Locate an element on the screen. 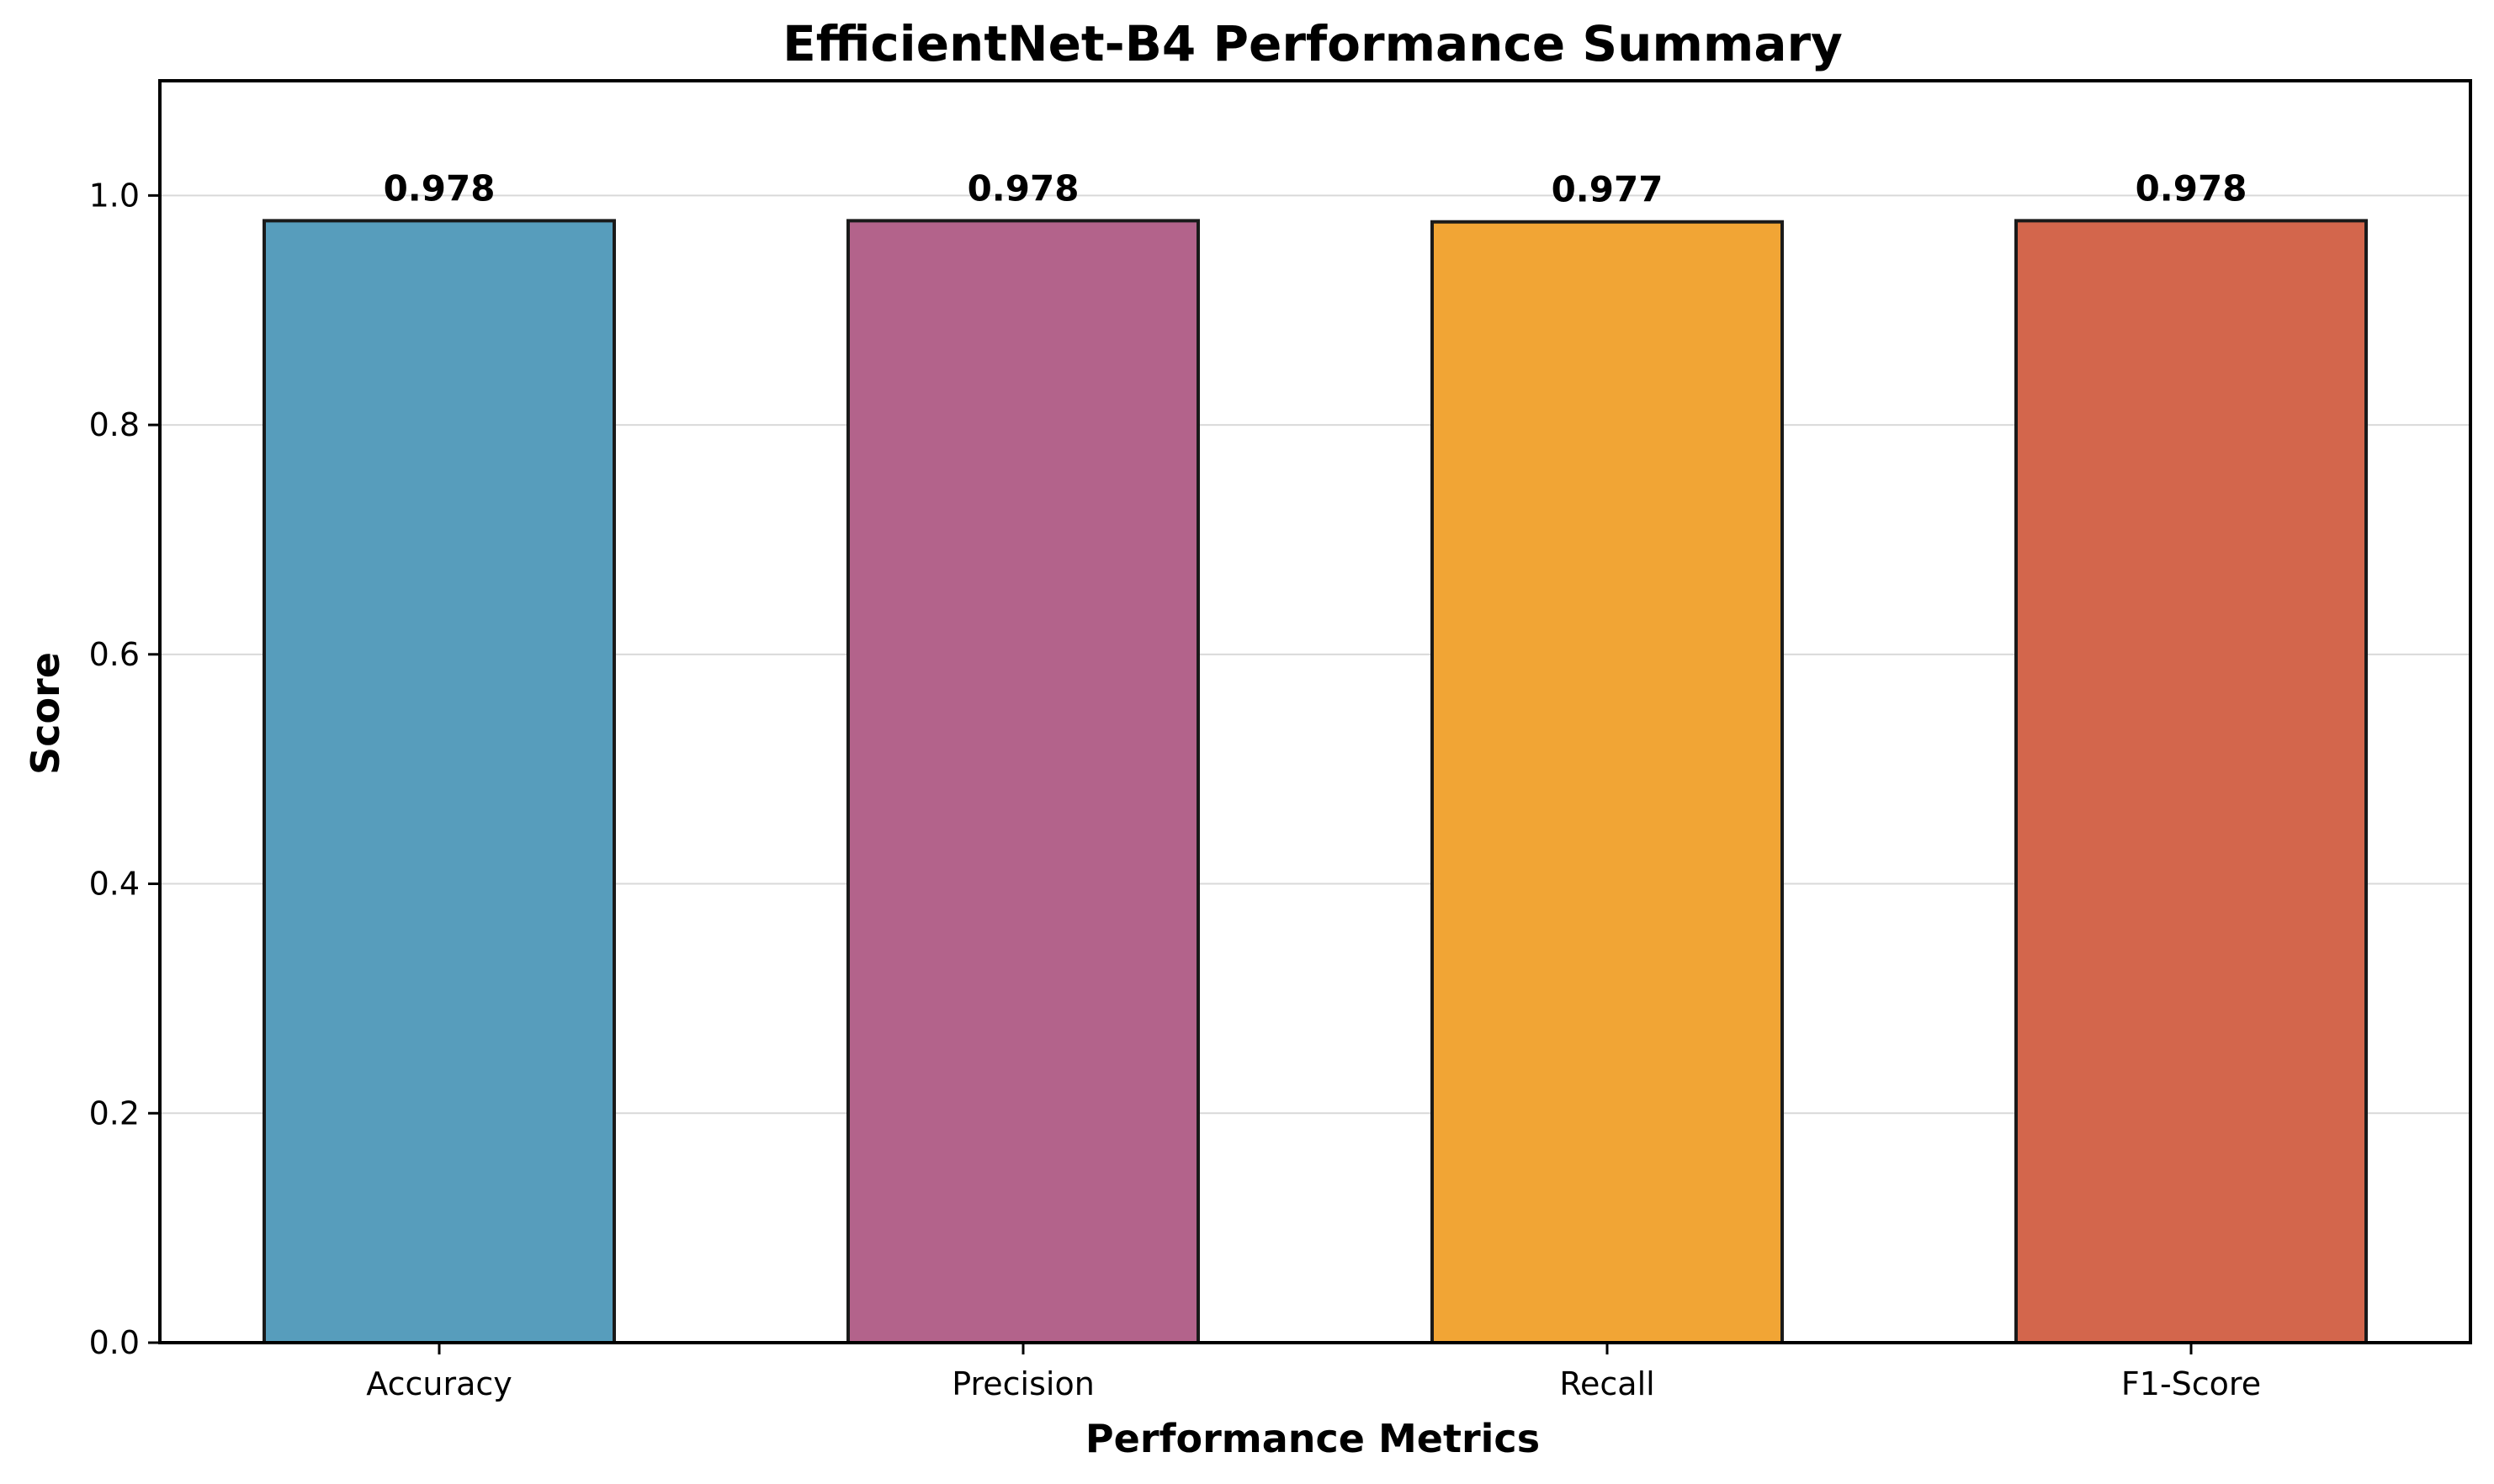 The image size is (2494, 1484). bar-value-label: 0.977 is located at coordinates (1608, 189).